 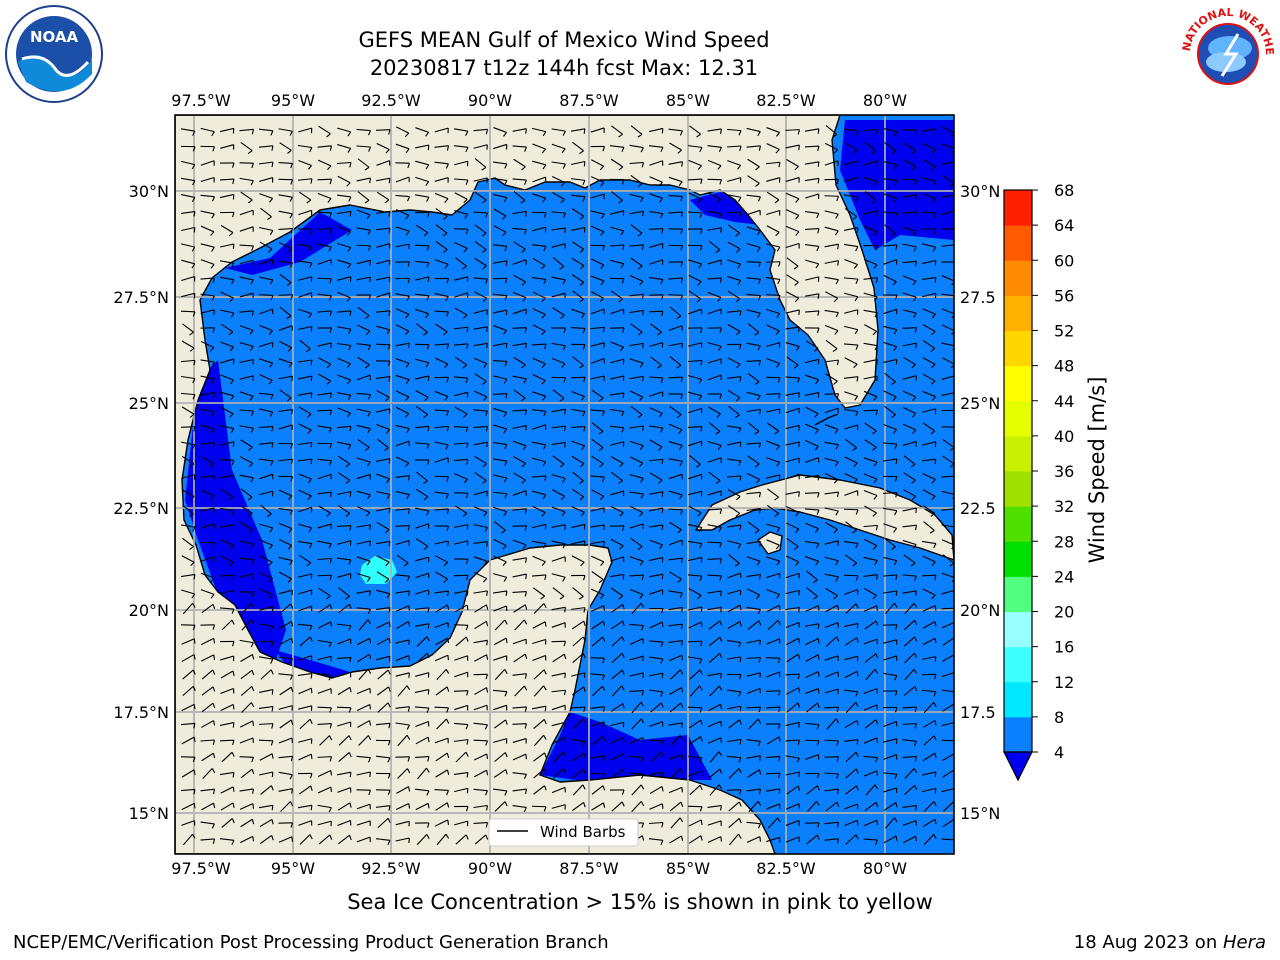 I want to click on colorbar-tick-label: 60, so click(x=1064, y=260).